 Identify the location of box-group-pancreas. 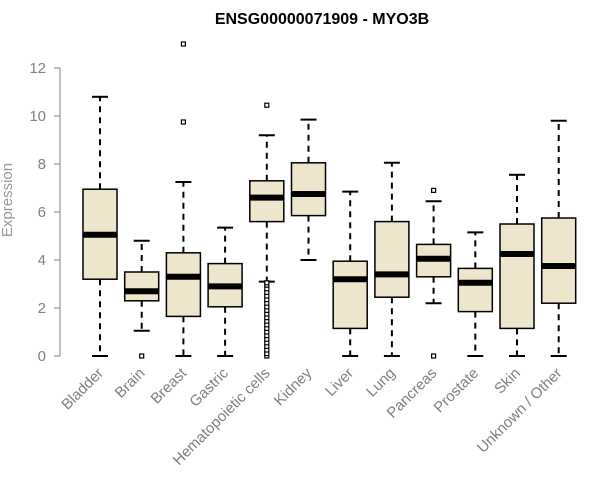
(433, 273).